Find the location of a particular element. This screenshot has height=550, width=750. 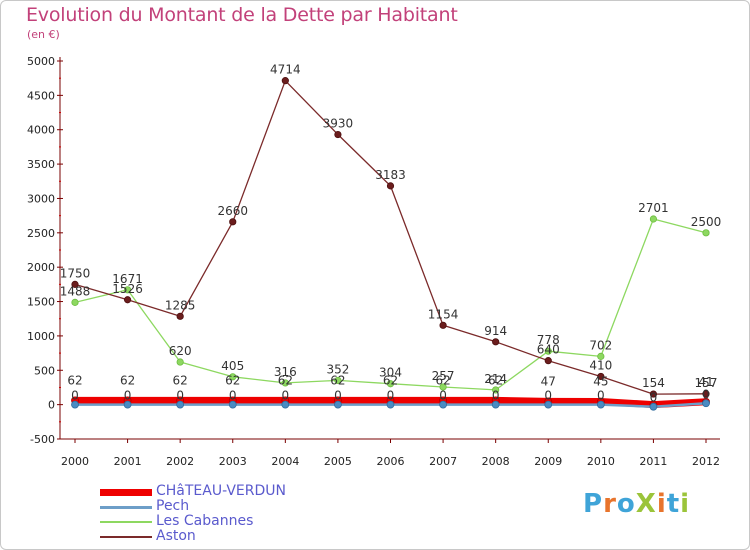

x-tick-label: 2010 is located at coordinates (601, 461).